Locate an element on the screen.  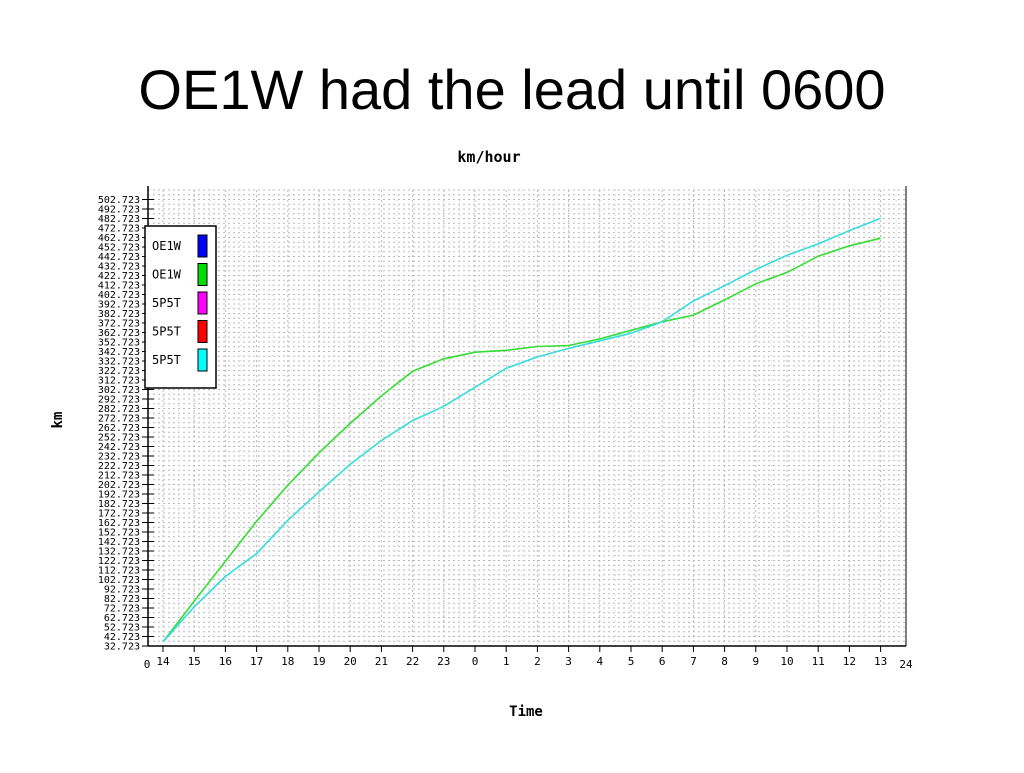
y-tick-label: 92.723 is located at coordinates (122, 590).